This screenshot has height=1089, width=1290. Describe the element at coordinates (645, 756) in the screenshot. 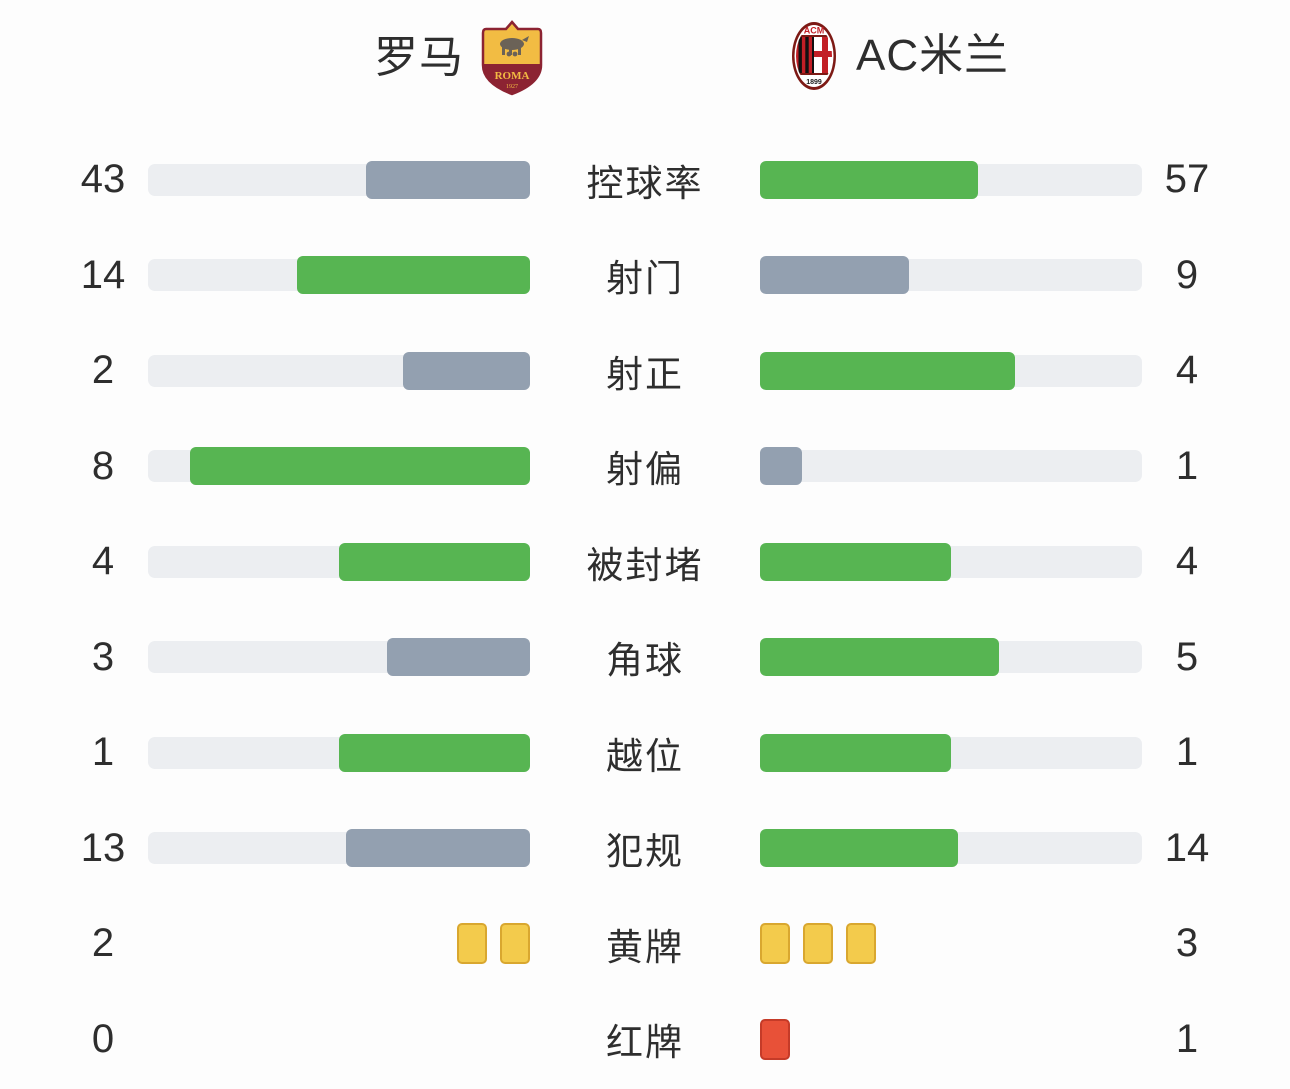

I see `stat-label: 越位` at that location.